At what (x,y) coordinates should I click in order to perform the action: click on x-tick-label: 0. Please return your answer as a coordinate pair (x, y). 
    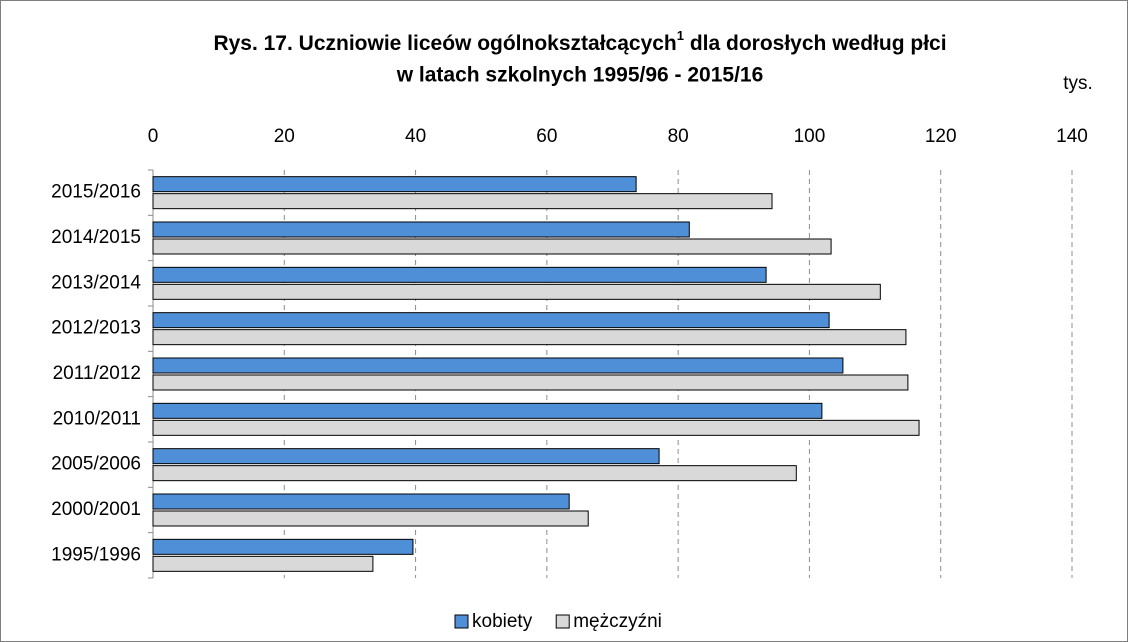
    Looking at the image, I should click on (153, 136).